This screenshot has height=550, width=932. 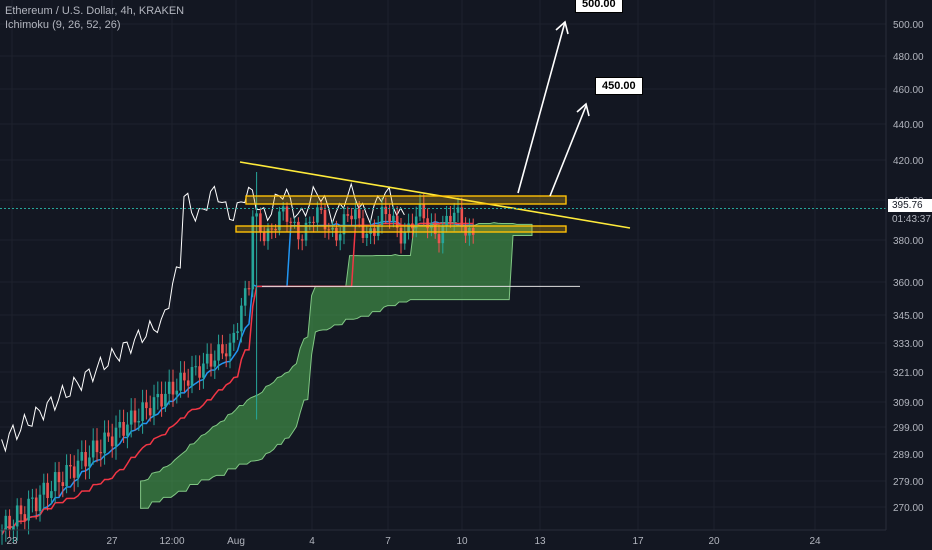 I want to click on arrow-500-shaft, so click(x=541, y=107).